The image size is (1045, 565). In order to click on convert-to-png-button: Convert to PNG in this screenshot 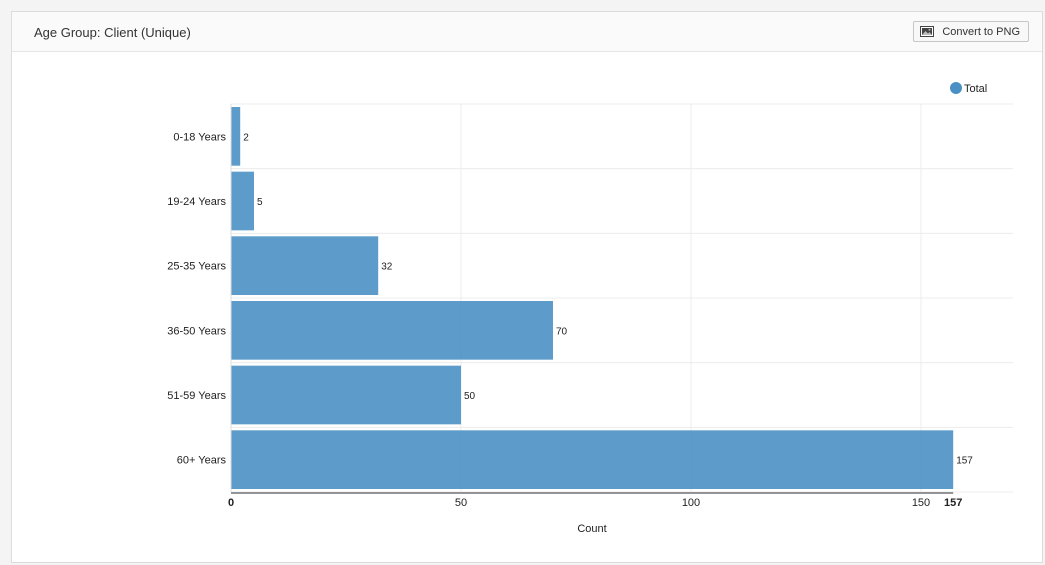, I will do `click(971, 31)`.